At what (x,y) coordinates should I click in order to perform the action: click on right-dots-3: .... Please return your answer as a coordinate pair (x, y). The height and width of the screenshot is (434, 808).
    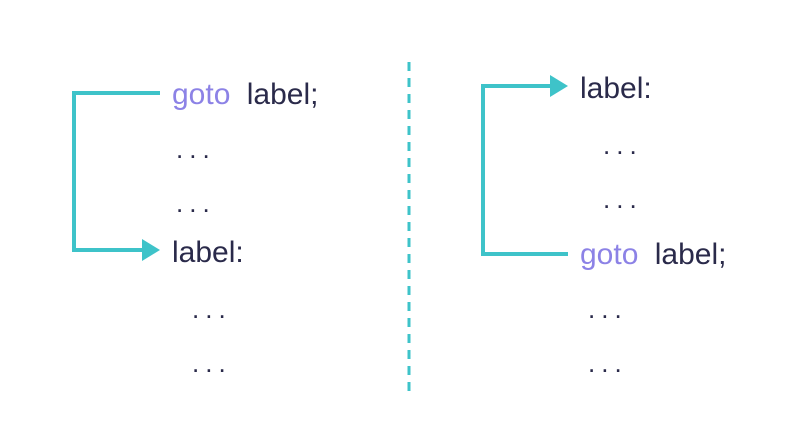
    Looking at the image, I should click on (608, 309).